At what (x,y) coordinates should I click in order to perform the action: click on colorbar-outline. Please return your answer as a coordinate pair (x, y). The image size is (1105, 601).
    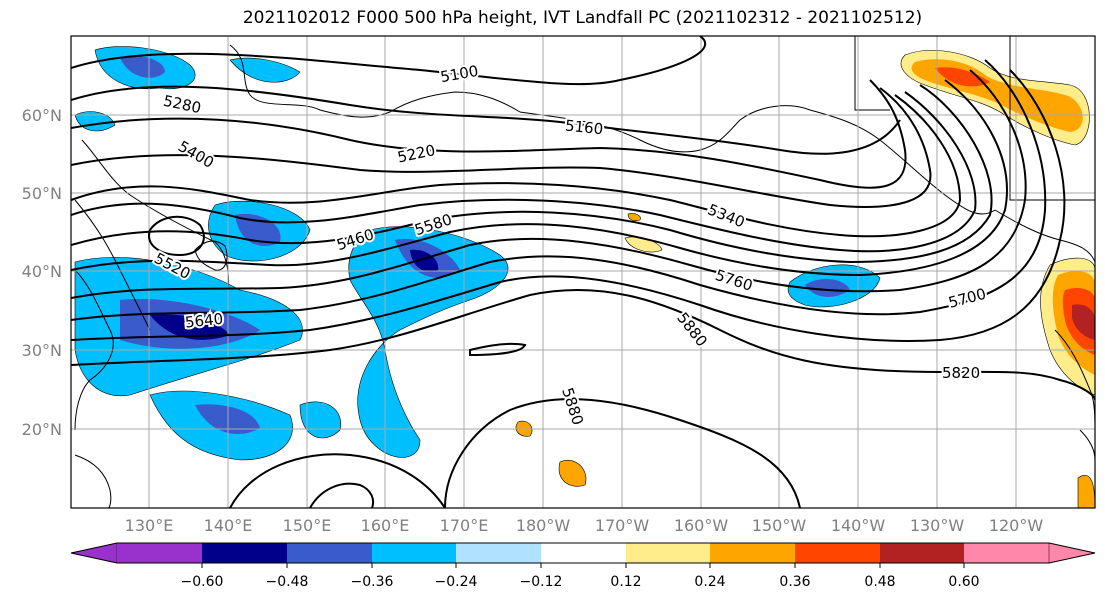
    Looking at the image, I should click on (583, 553).